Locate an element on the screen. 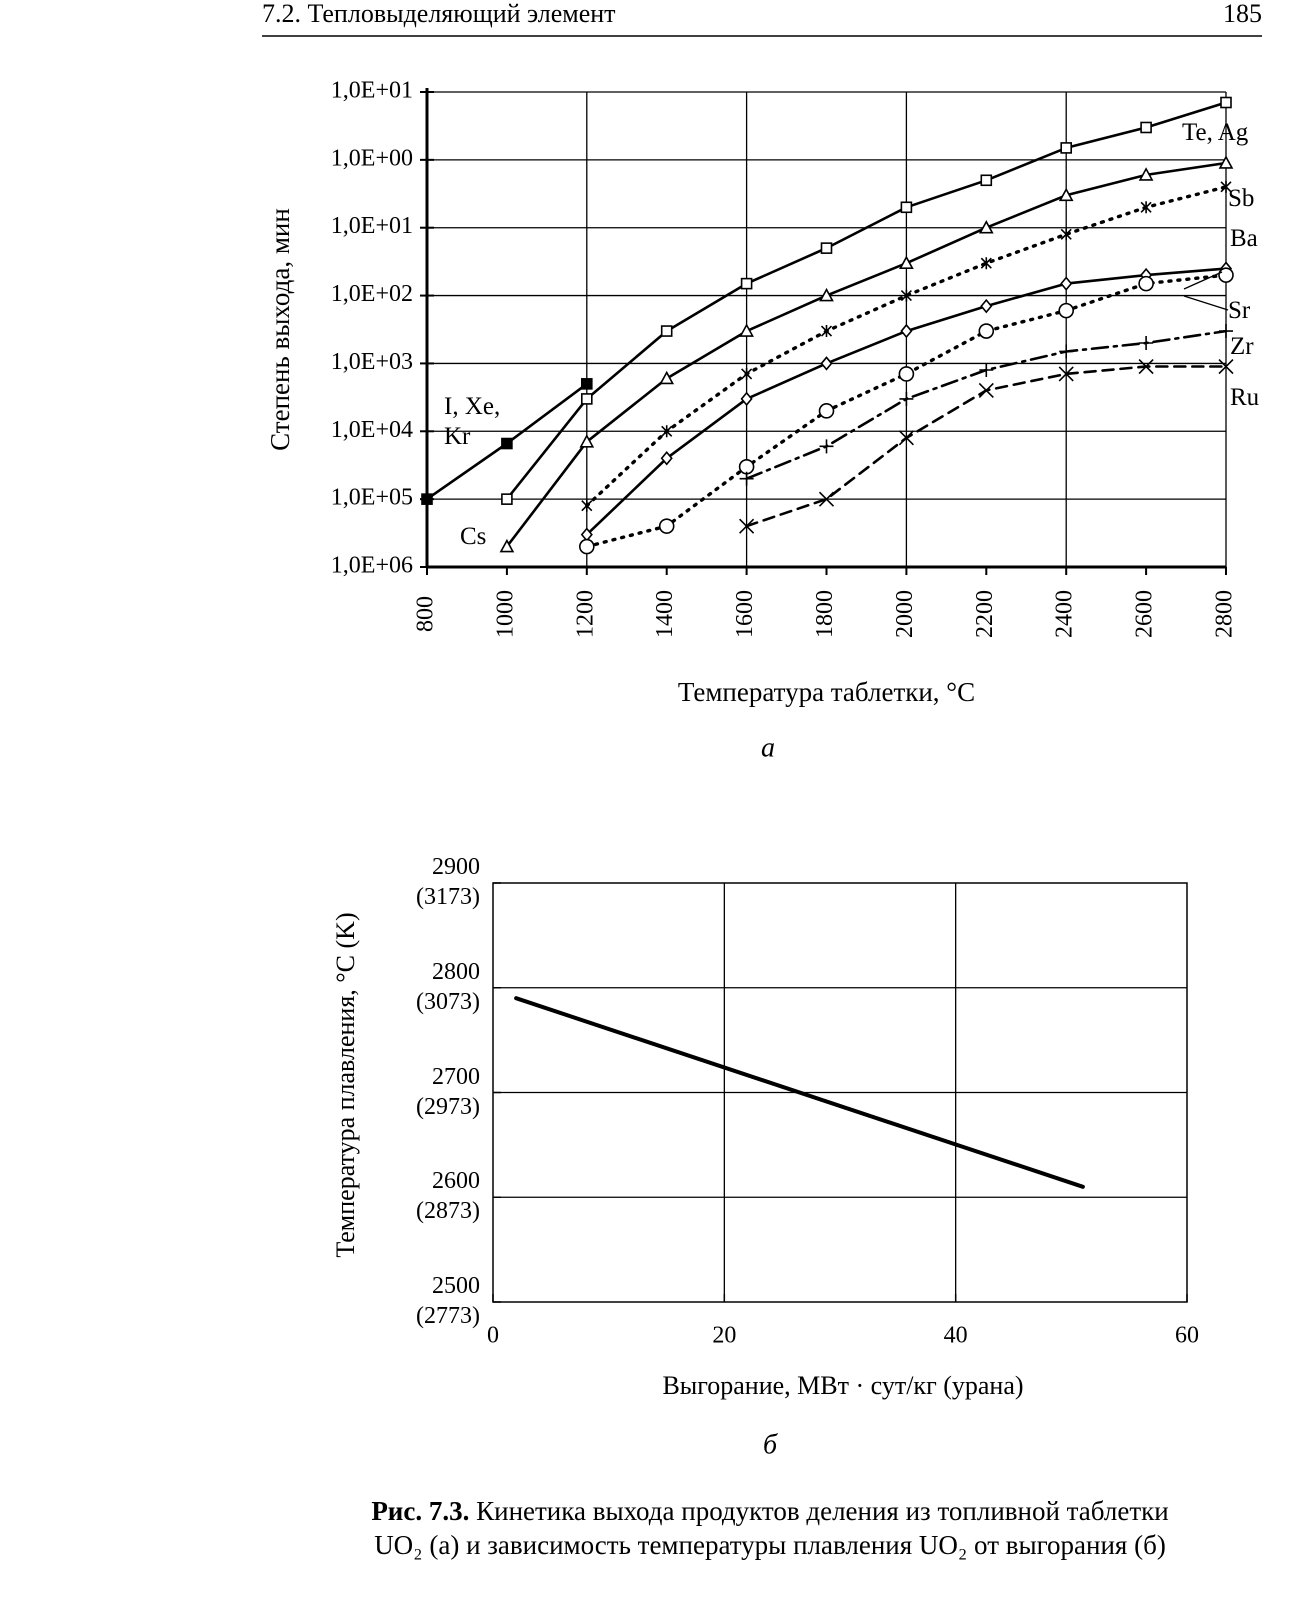  y-tick-label: 2600 (2873) is located at coordinates (448, 1196).